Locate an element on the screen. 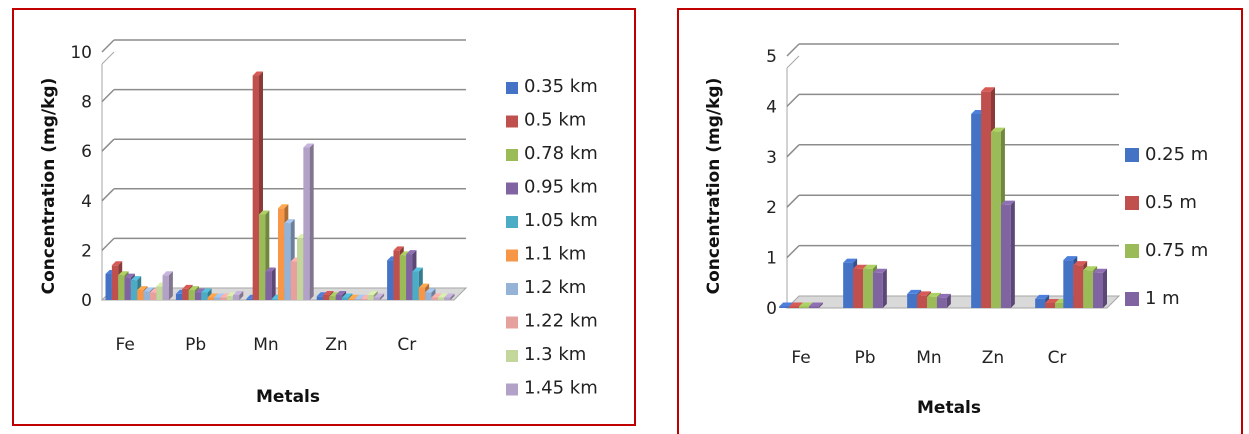 The height and width of the screenshot is (434, 1249). right-chart-legend-item: 1 m is located at coordinates (1152, 298).